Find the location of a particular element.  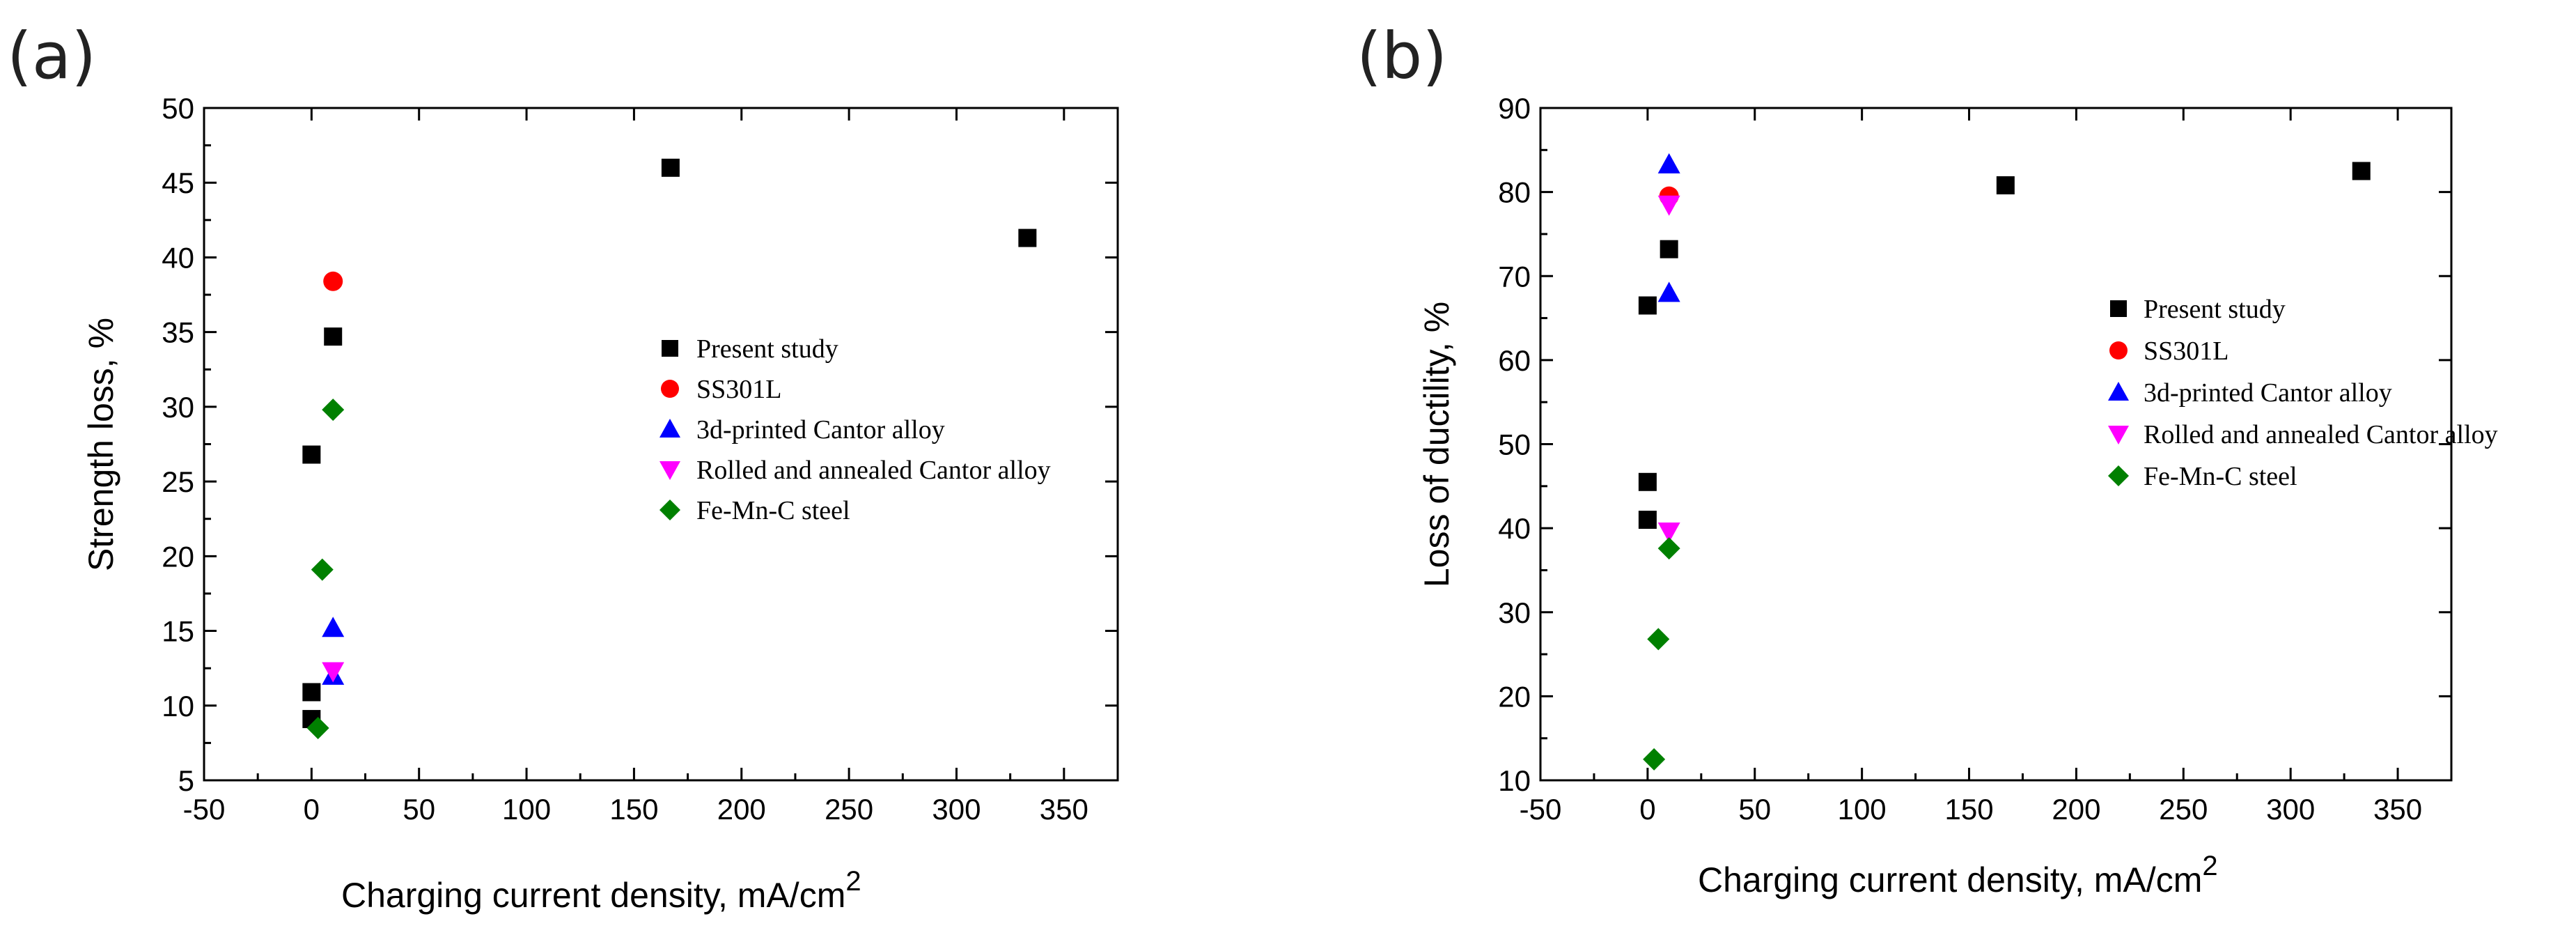

y-axis-title: Loss of ductility, % is located at coordinates (1436, 444).